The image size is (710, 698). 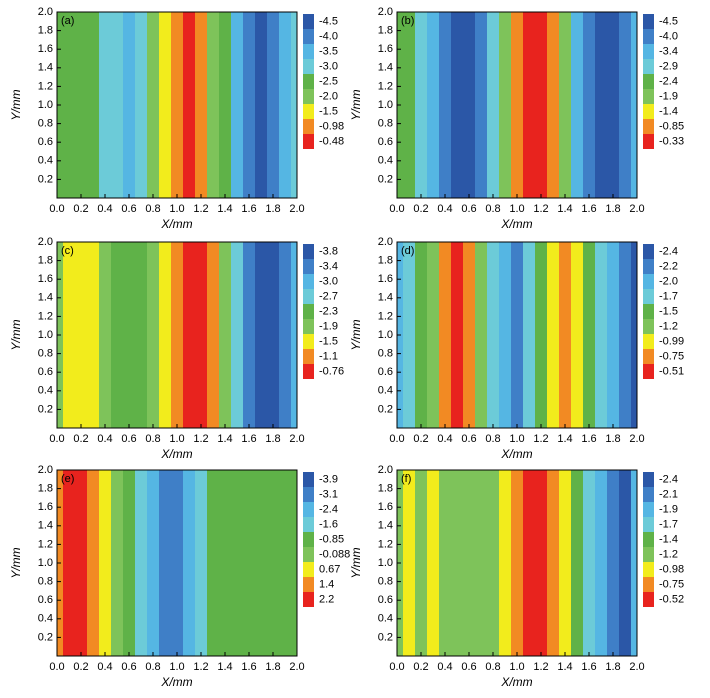 What do you see at coordinates (444, 439) in the screenshot?
I see `x-tick-label: 0.4` at bounding box center [444, 439].